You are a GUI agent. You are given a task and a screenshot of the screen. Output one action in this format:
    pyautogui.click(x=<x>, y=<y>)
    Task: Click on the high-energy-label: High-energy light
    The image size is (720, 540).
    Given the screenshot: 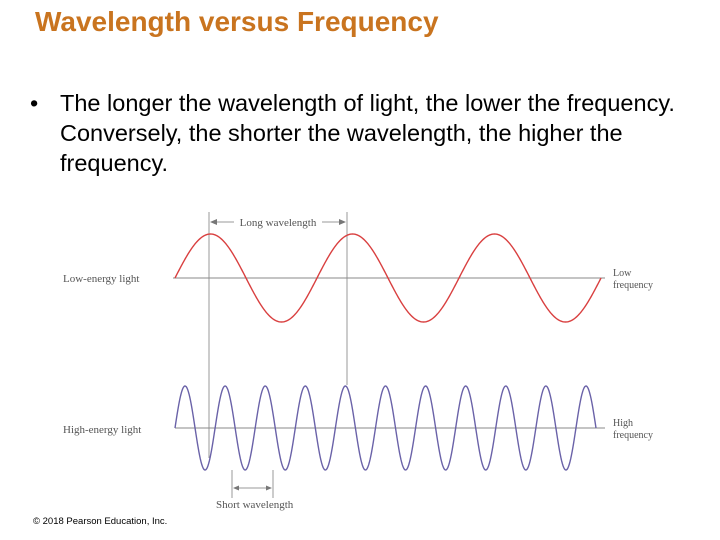 What is the action you would take?
    pyautogui.click(x=102, y=430)
    